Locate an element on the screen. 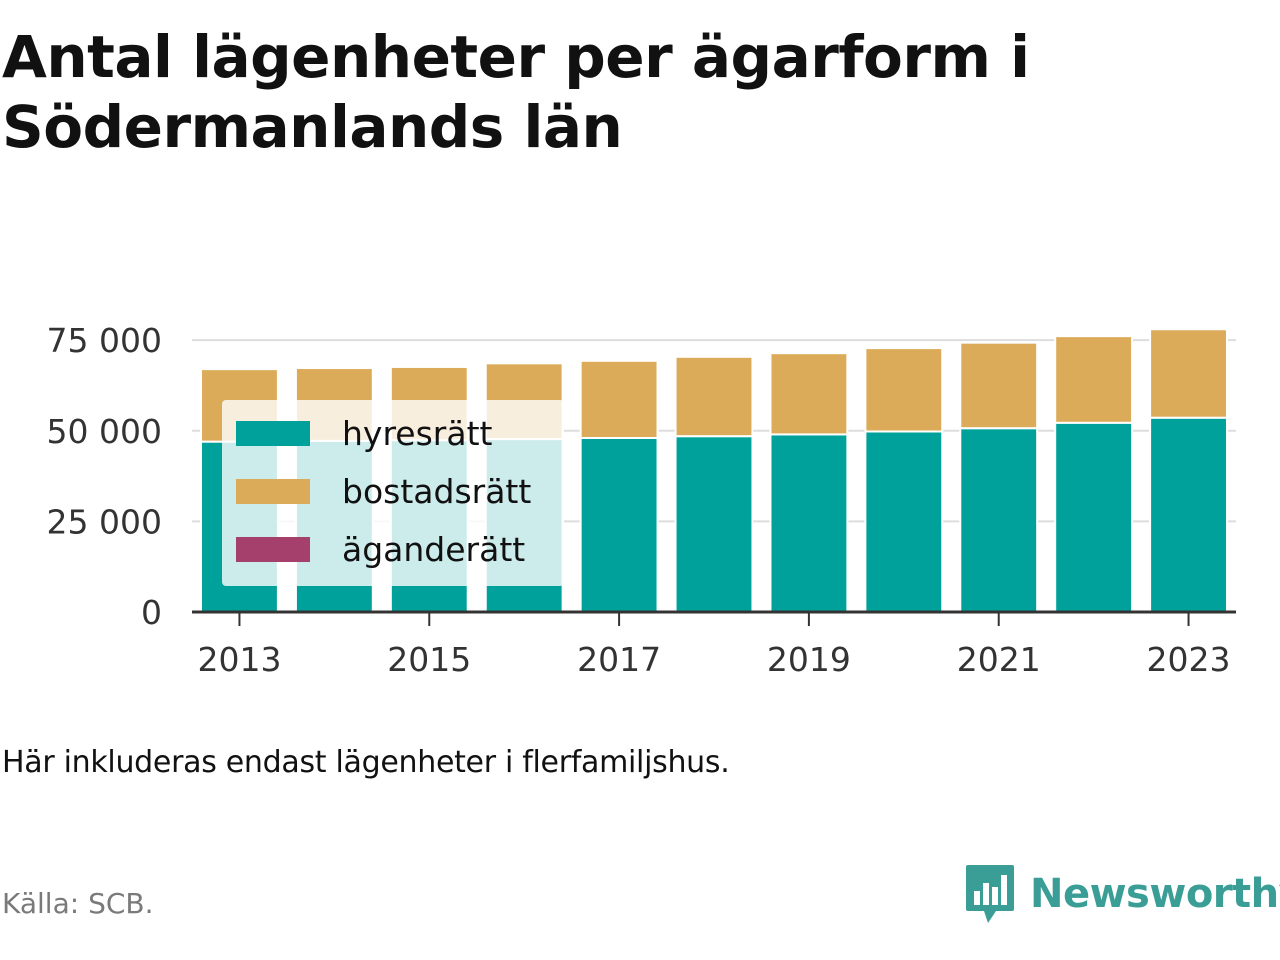  y-tick-label: 0 is located at coordinates (151, 612).